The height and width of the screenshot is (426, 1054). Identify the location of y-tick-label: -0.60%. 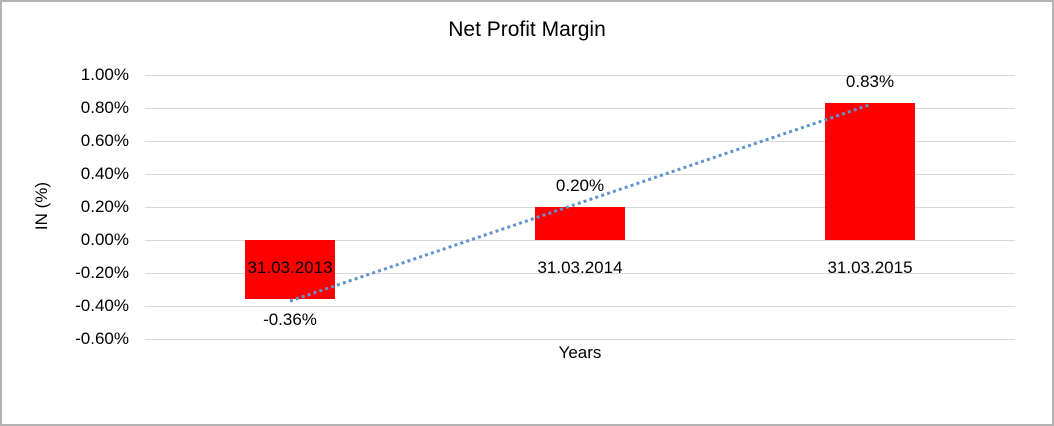
(102, 338).